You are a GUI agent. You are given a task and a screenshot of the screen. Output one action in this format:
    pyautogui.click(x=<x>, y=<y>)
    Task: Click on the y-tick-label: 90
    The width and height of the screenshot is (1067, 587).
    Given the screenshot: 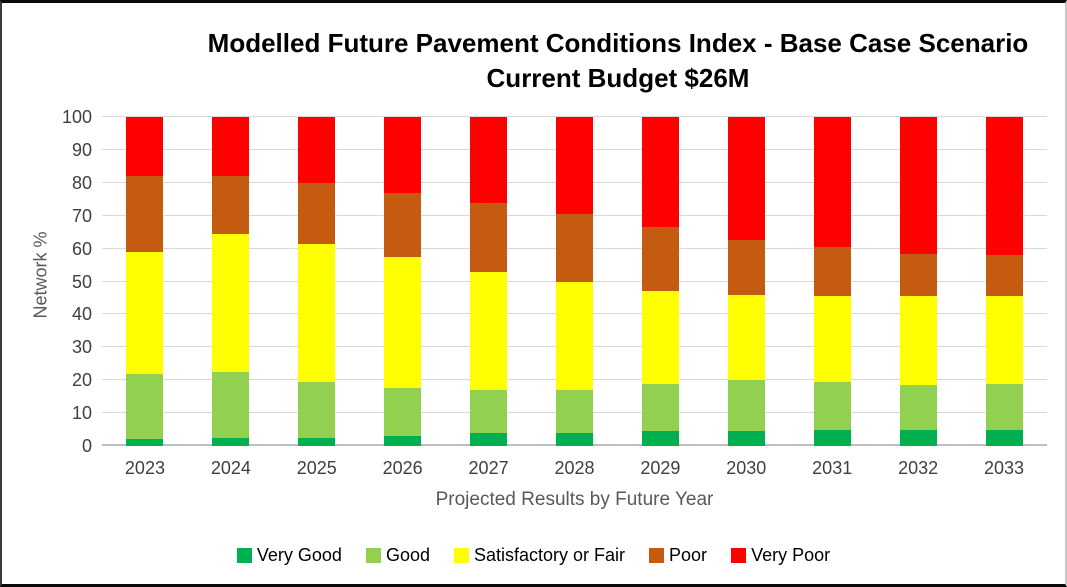 What is the action you would take?
    pyautogui.click(x=81, y=149)
    